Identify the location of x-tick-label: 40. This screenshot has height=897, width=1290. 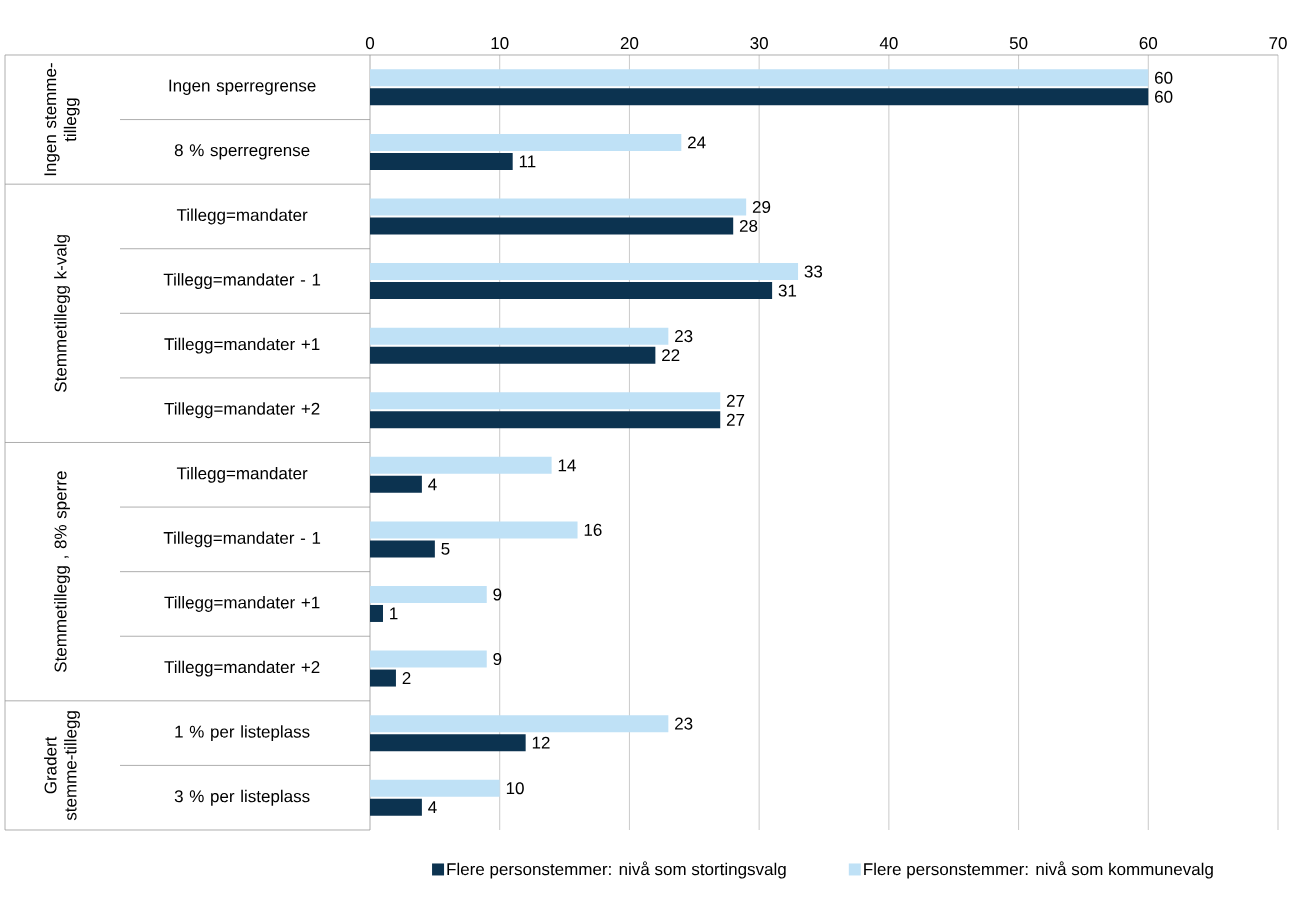
(888, 43).